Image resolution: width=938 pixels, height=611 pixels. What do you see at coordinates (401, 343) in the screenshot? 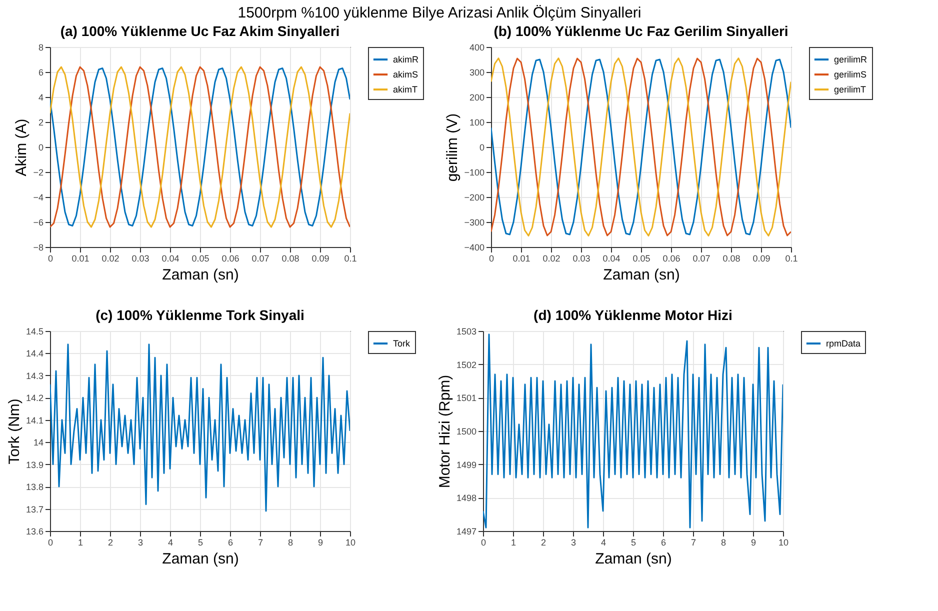
I see `legend-label: Tork` at bounding box center [401, 343].